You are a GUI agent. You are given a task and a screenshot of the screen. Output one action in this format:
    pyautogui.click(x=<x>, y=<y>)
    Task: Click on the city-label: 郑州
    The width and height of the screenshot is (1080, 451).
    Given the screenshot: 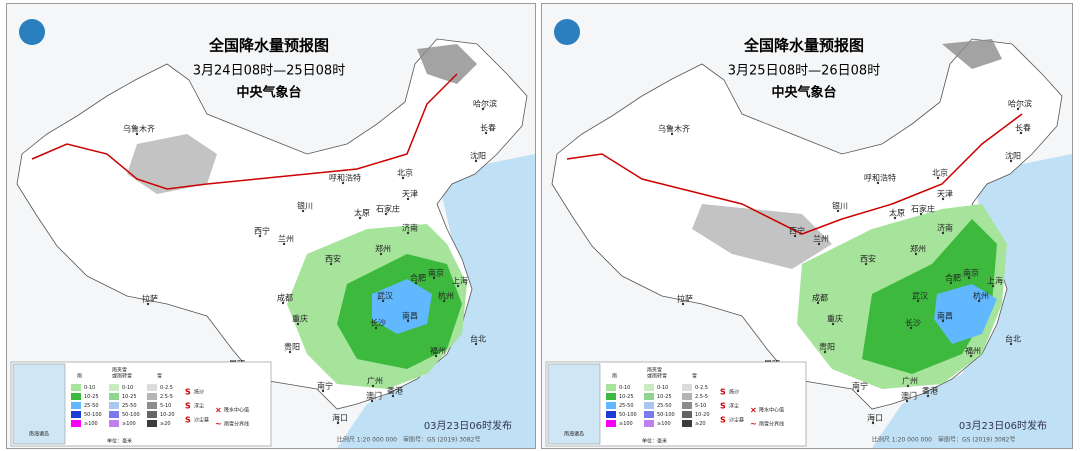 What is the action you would take?
    pyautogui.click(x=383, y=249)
    